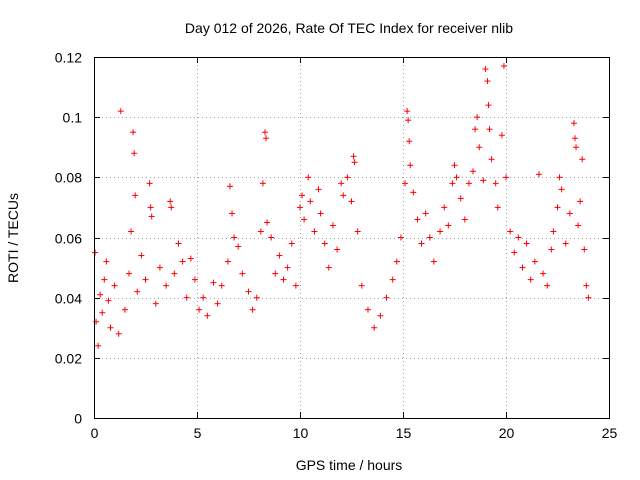 The height and width of the screenshot is (480, 640). Describe the element at coordinates (68, 359) in the screenshot. I see `y-tick-label: 0.02` at that location.